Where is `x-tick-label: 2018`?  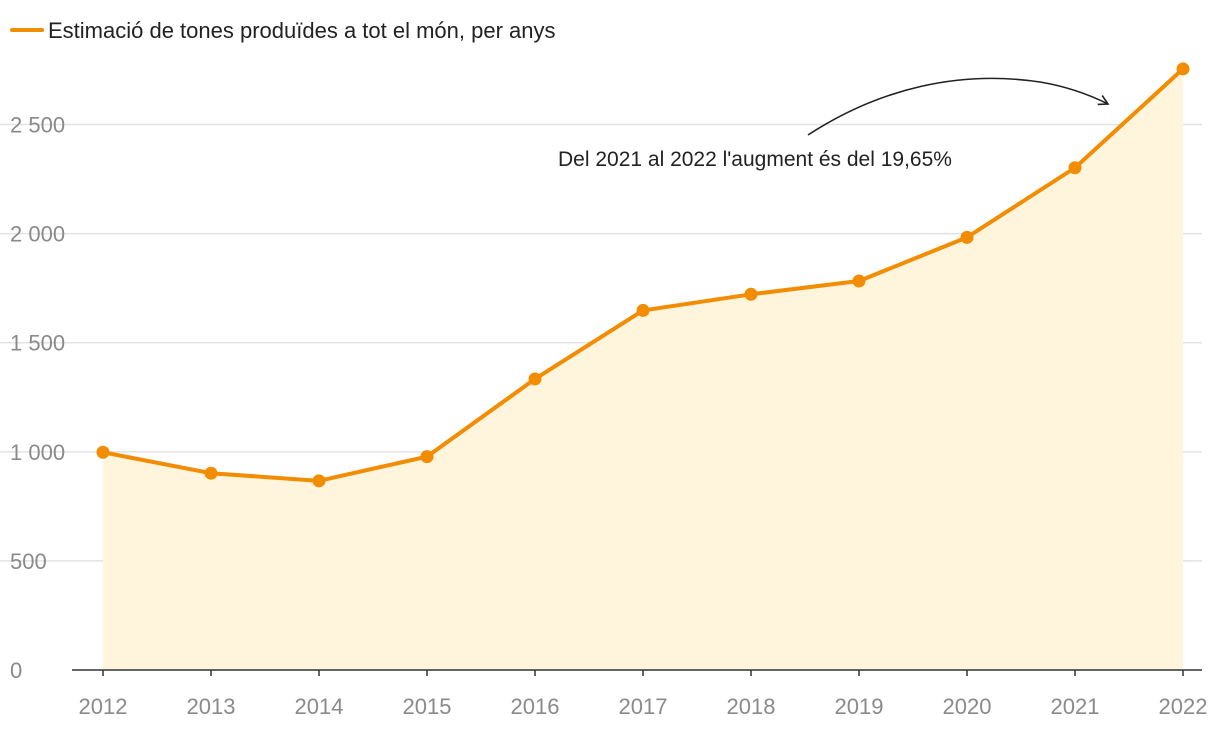
x-tick-label: 2018 is located at coordinates (751, 706).